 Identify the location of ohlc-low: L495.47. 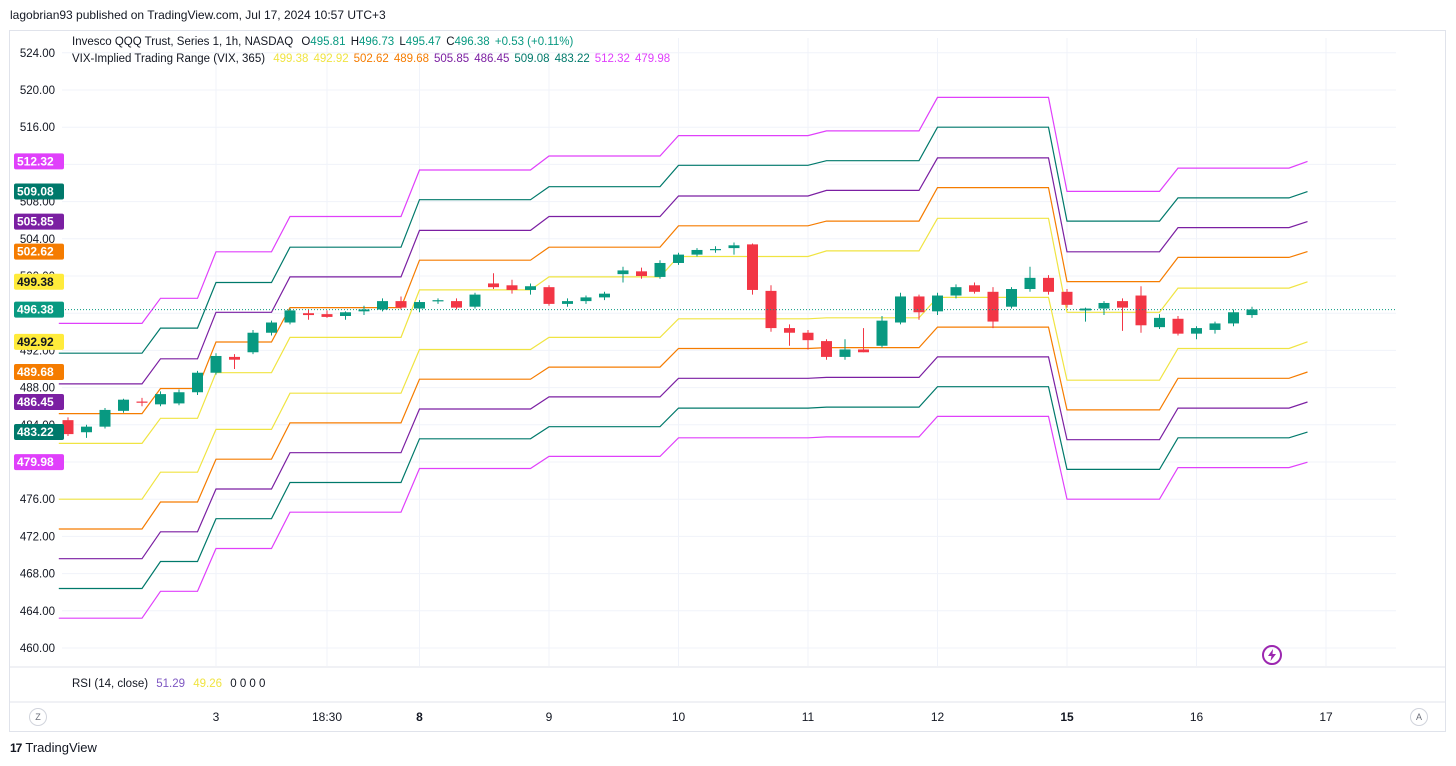
(420, 42).